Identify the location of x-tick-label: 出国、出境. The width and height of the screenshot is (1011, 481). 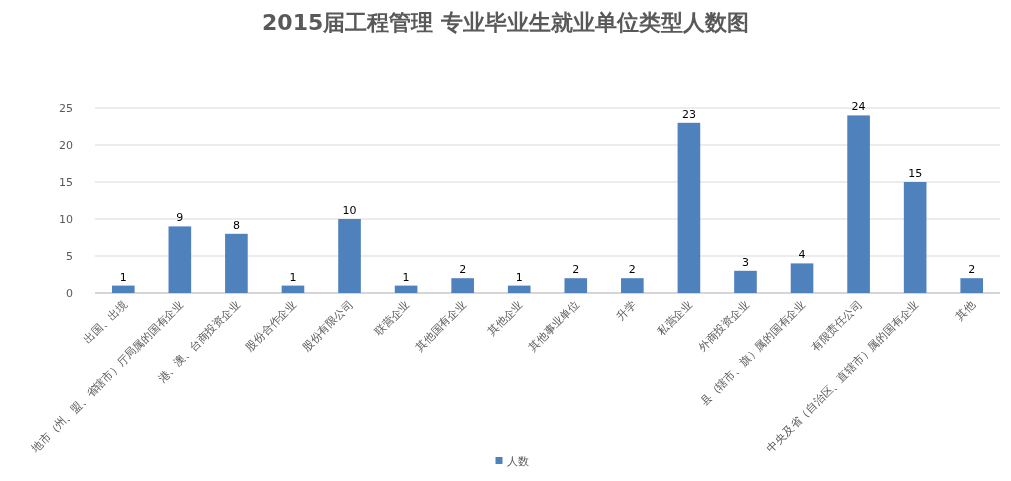
(105, 322).